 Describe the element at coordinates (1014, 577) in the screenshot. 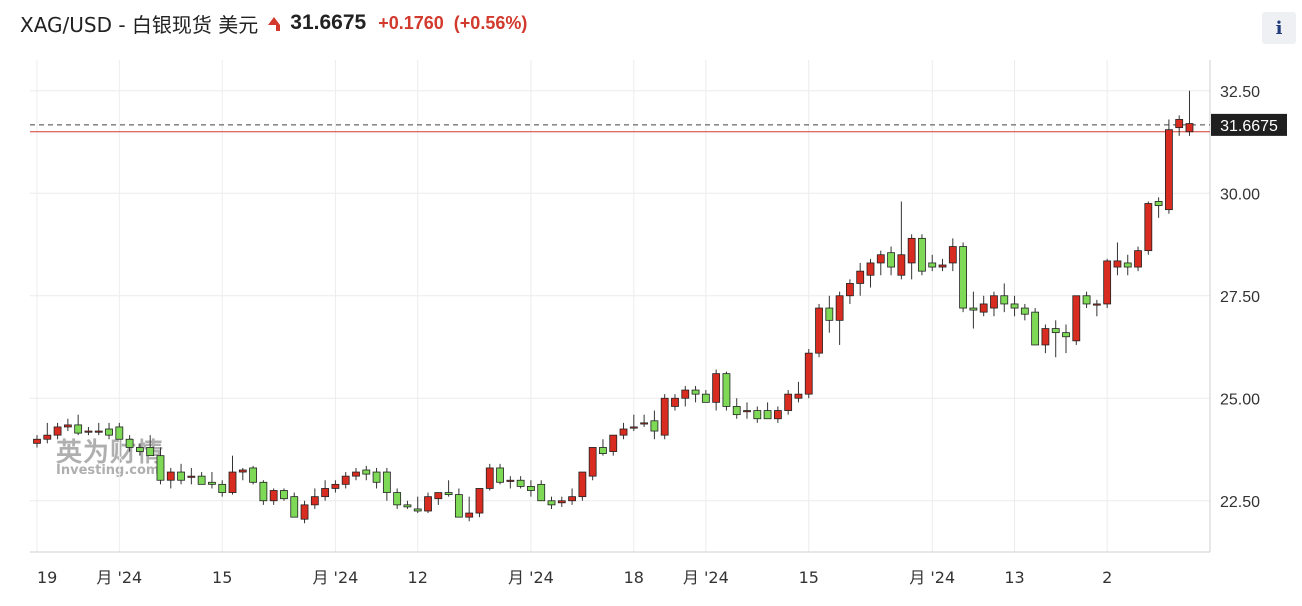

I see `x-tick-label: 13` at that location.